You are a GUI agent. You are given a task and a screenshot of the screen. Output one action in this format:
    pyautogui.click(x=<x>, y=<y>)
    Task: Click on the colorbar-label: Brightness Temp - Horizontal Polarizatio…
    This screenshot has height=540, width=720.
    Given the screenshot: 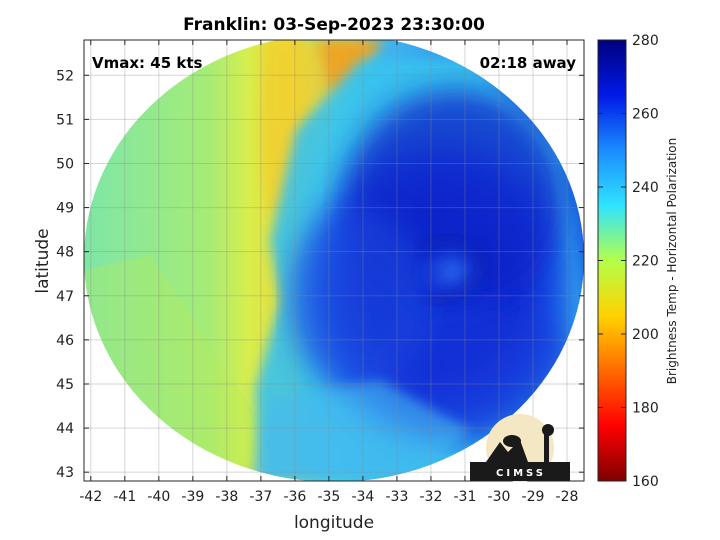 What is the action you would take?
    pyautogui.click(x=672, y=261)
    